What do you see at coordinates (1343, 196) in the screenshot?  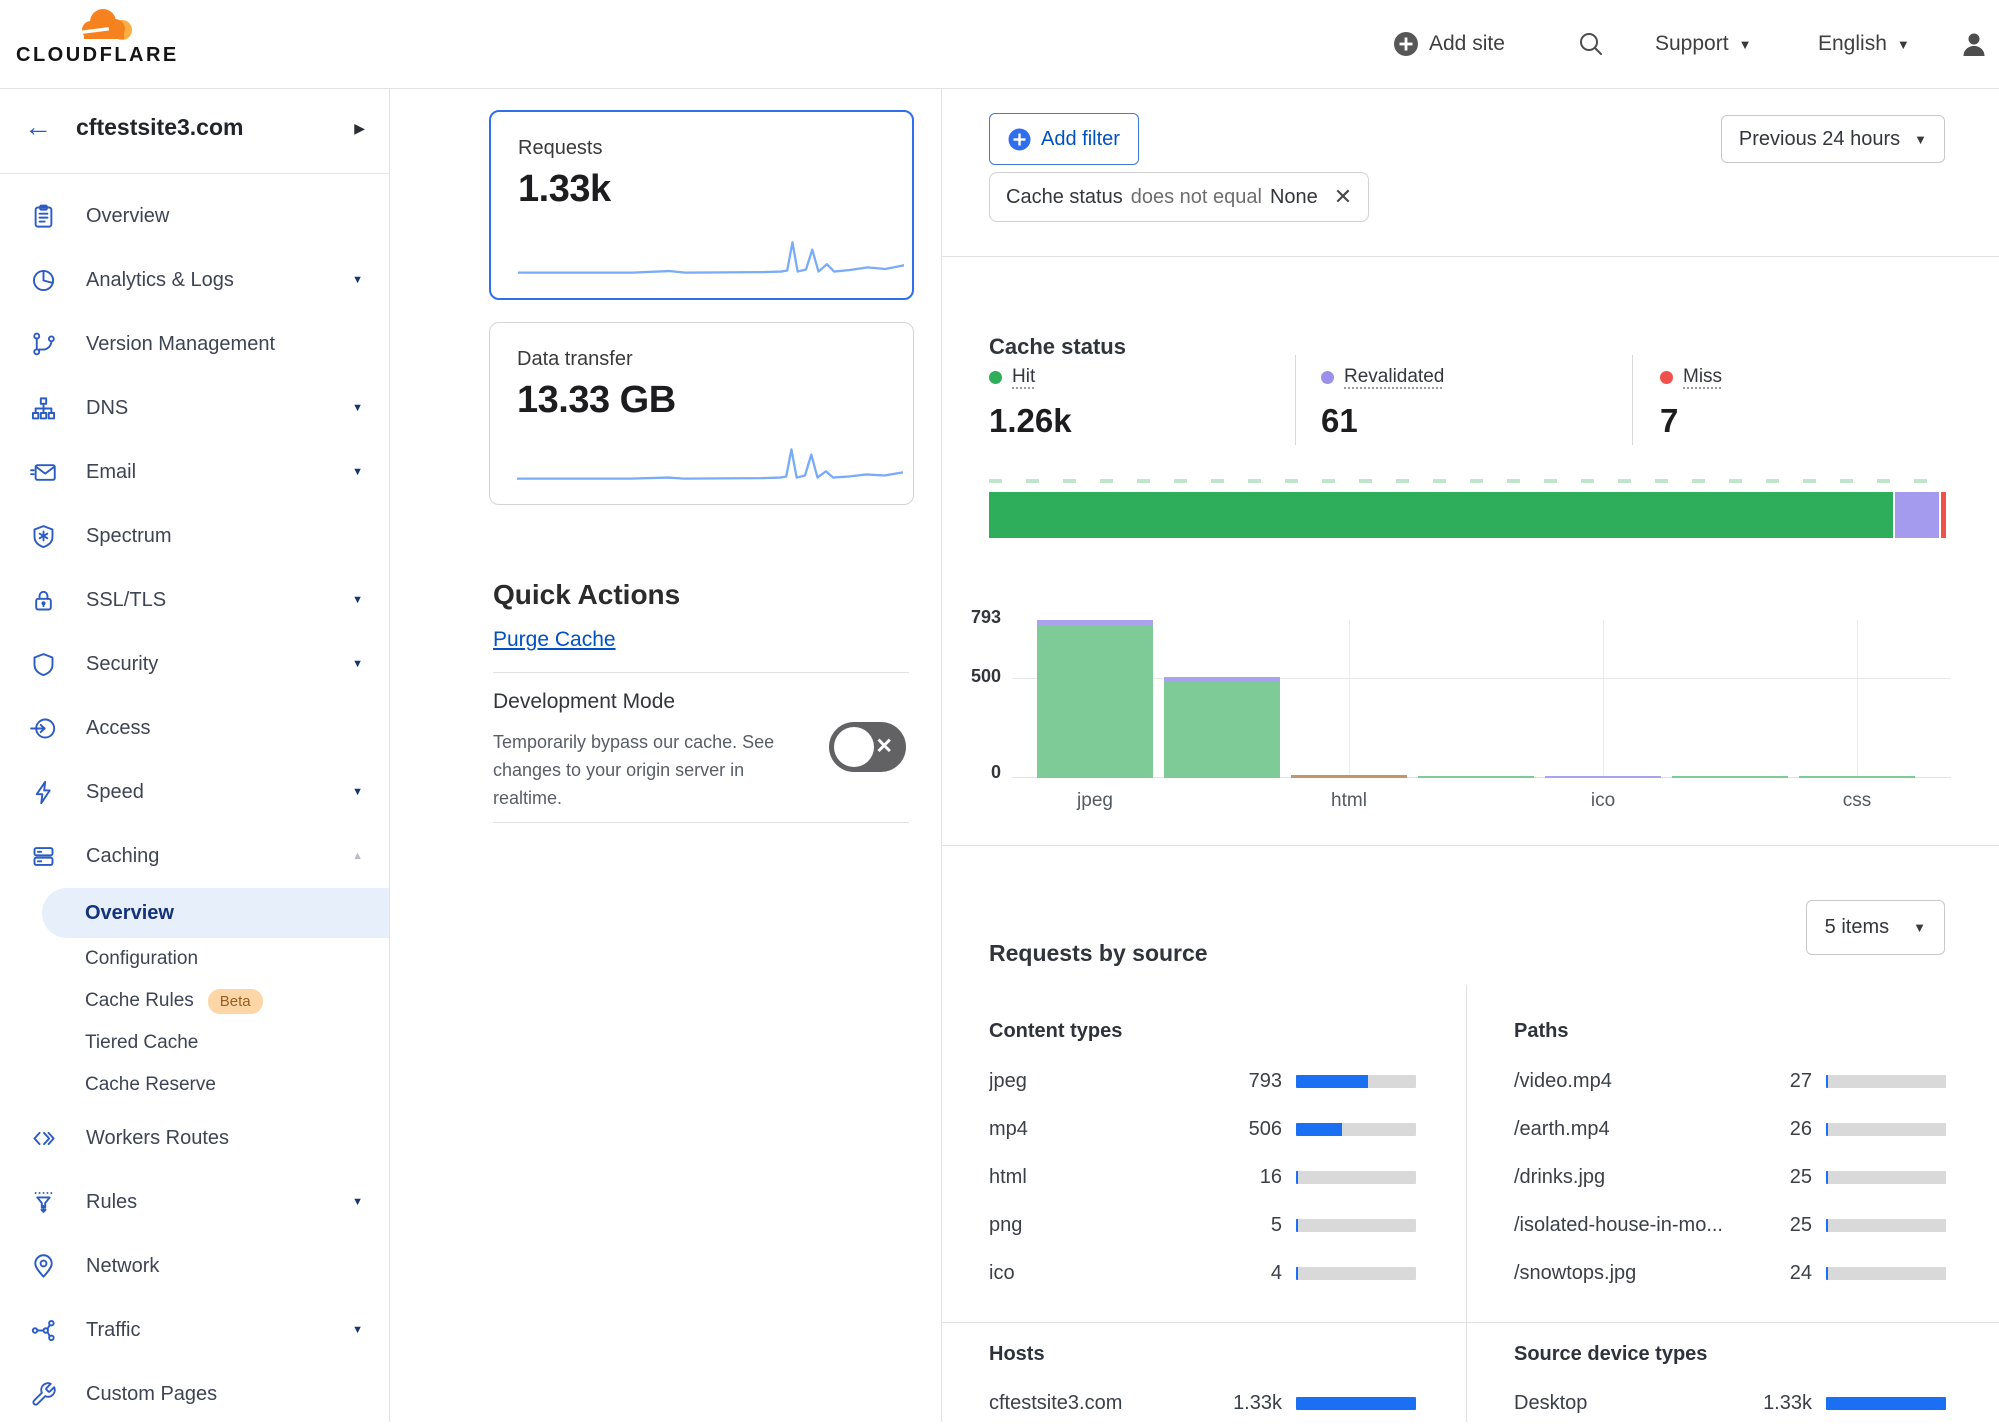 I see `remove-filter-icon: ✕` at bounding box center [1343, 196].